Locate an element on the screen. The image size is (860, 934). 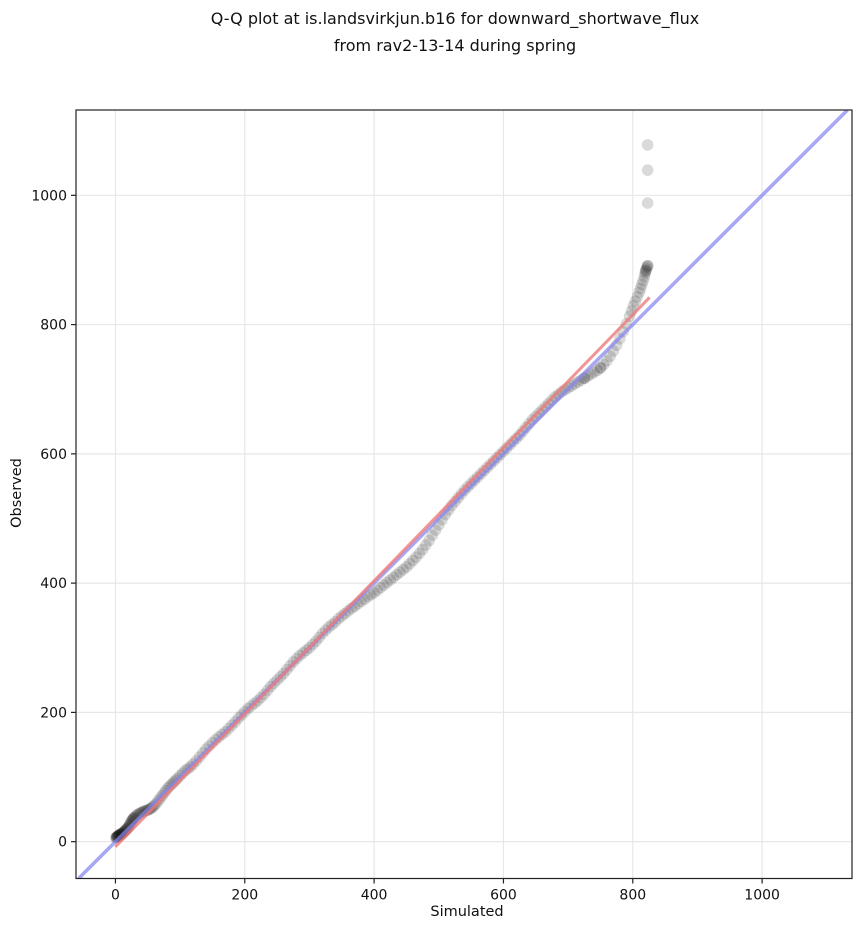
y-tick-label: 200 is located at coordinates (53, 713).